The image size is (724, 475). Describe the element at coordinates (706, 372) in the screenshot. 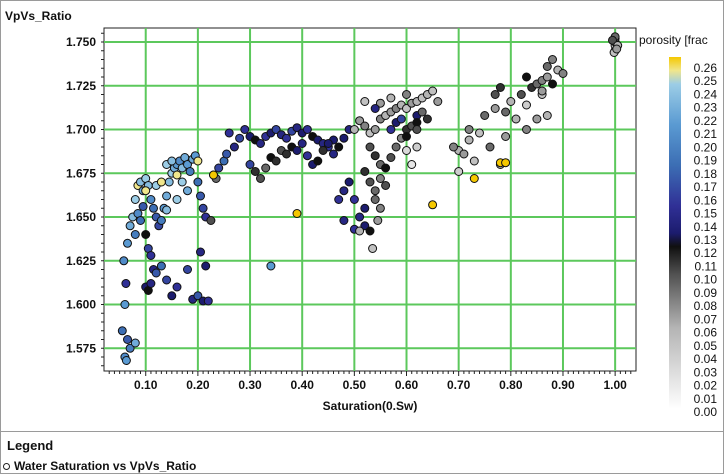

I see `colorbar-tick-label: 0.03` at that location.